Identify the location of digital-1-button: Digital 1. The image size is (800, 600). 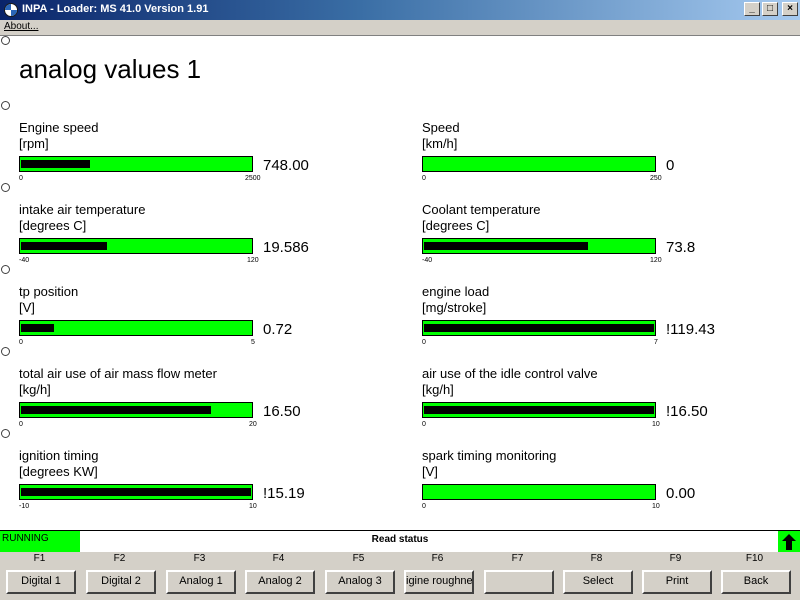
(41, 582).